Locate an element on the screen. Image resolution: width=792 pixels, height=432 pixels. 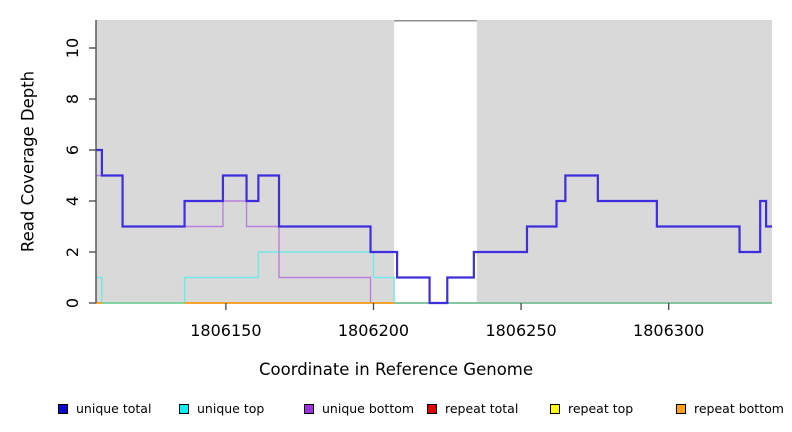
legend-swatch-repeat-top is located at coordinates (555, 408).